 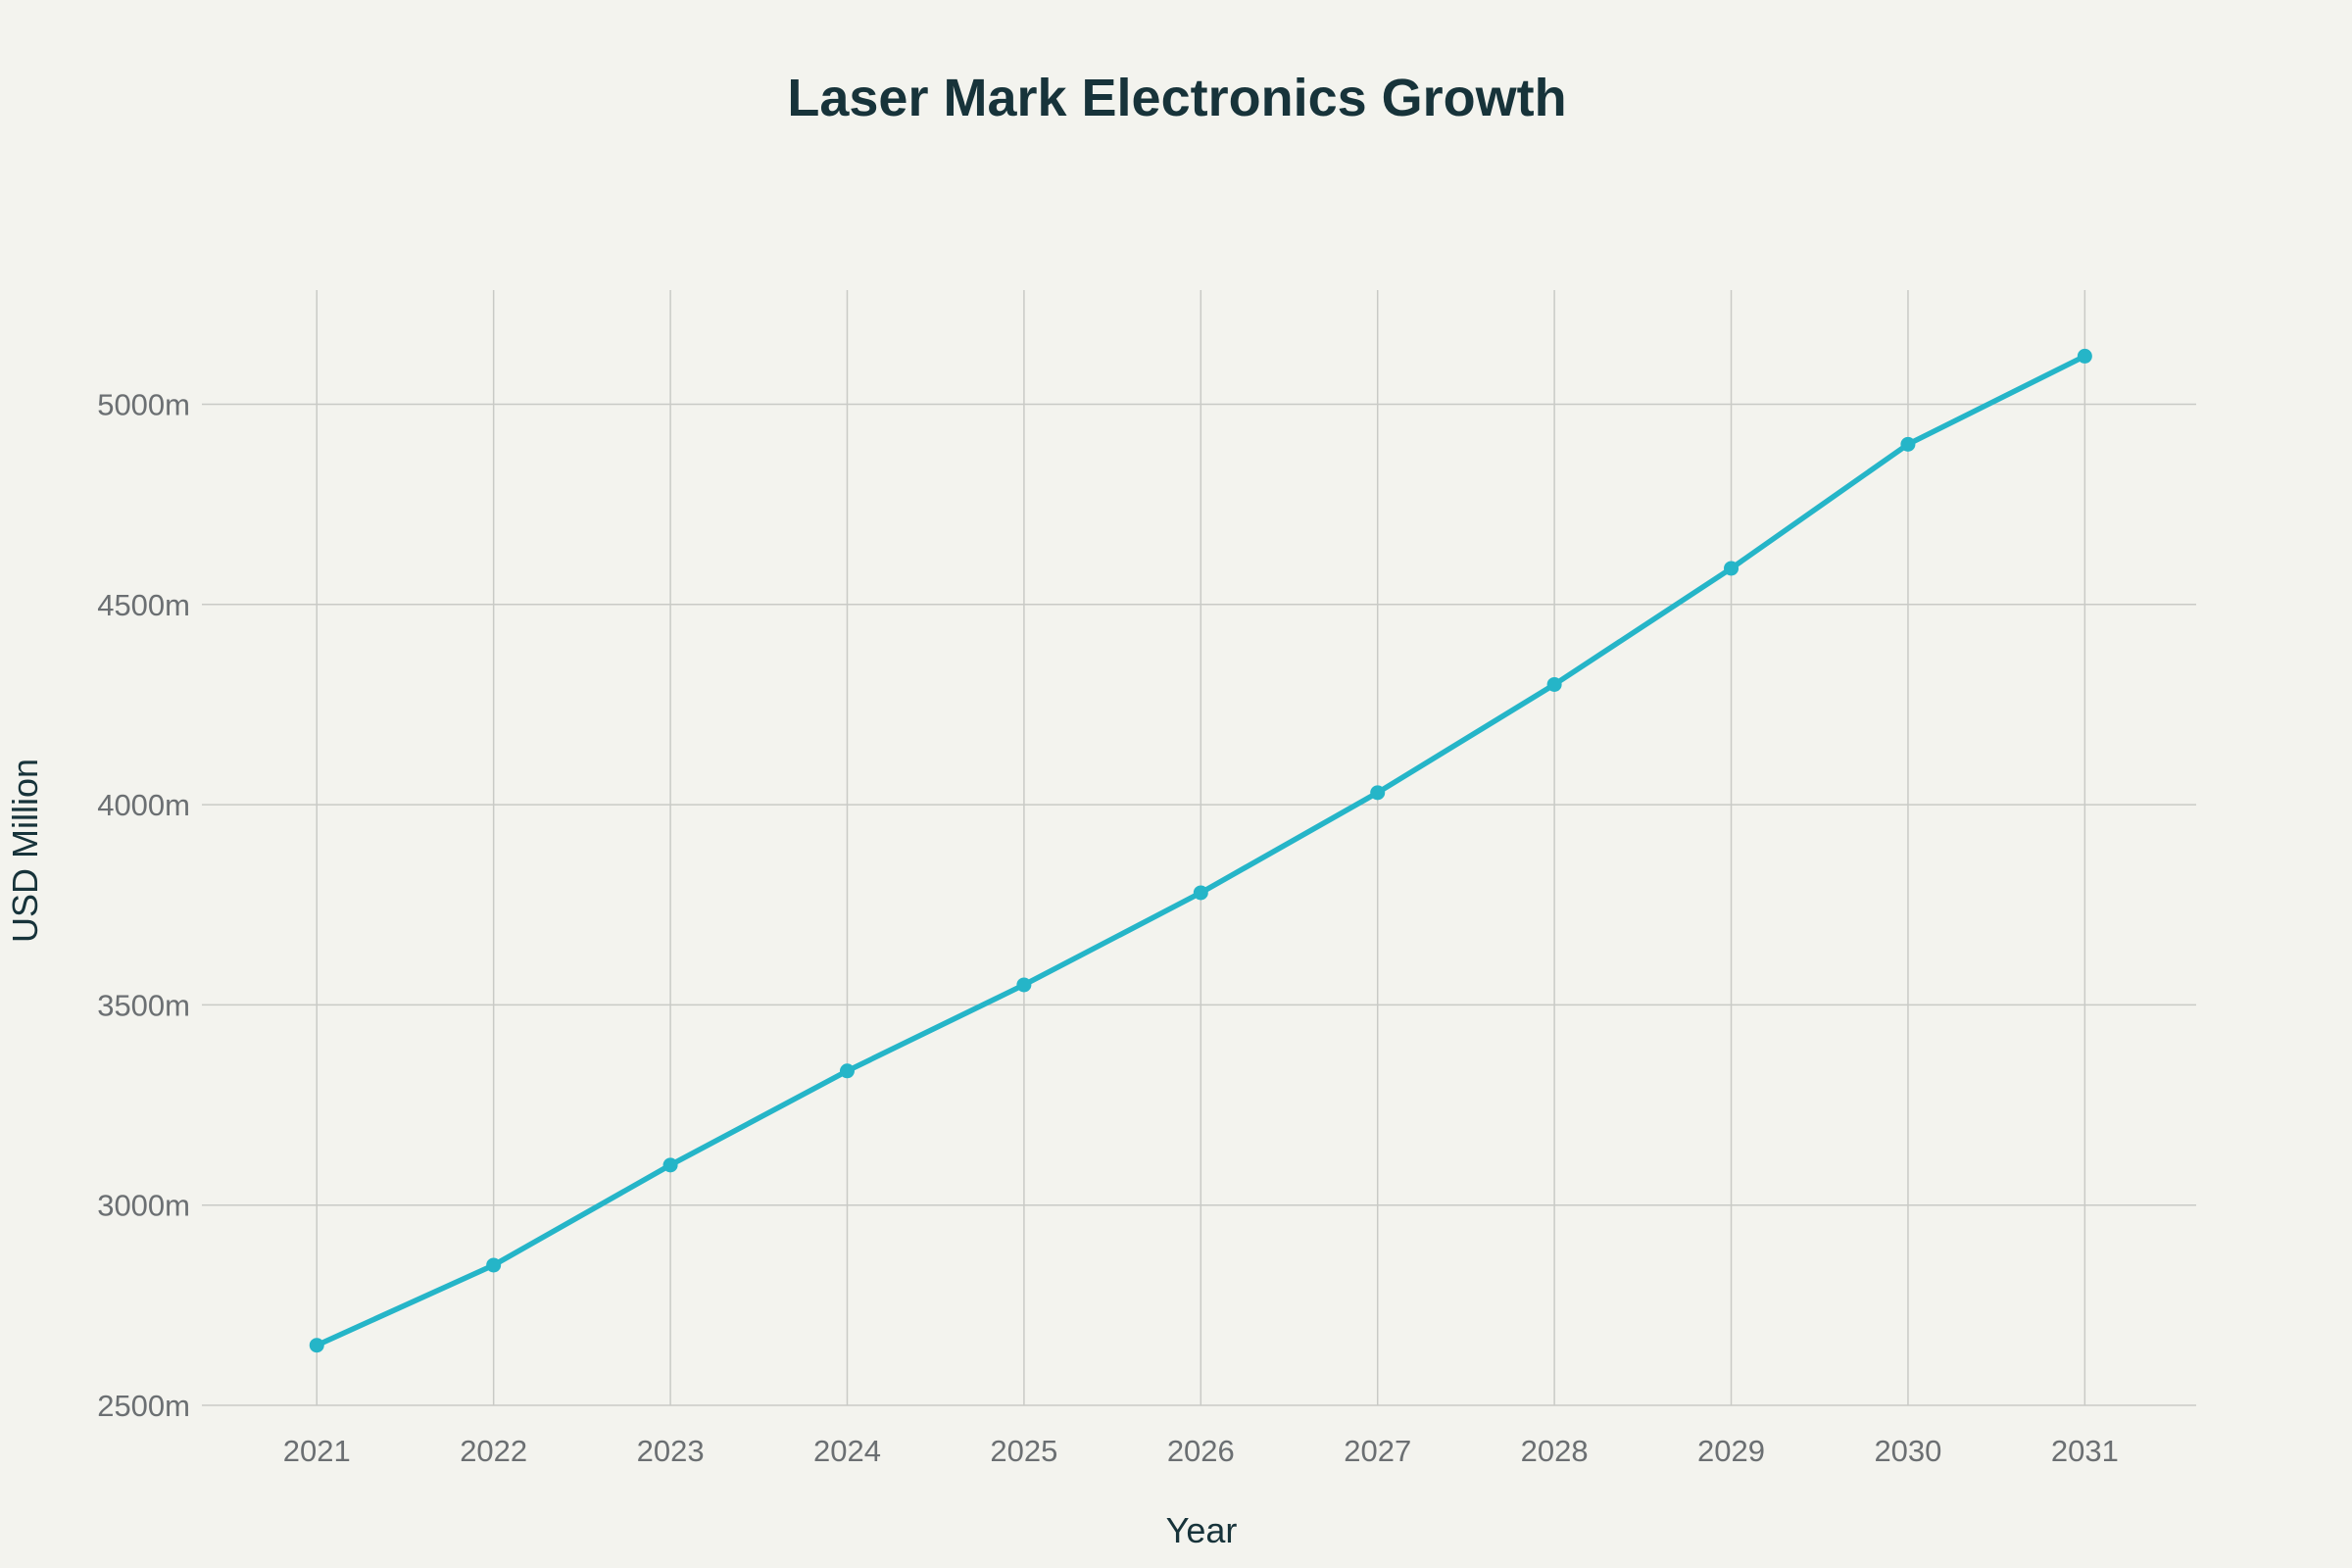 I want to click on y-tick-label: 4000m, so click(x=143, y=805).